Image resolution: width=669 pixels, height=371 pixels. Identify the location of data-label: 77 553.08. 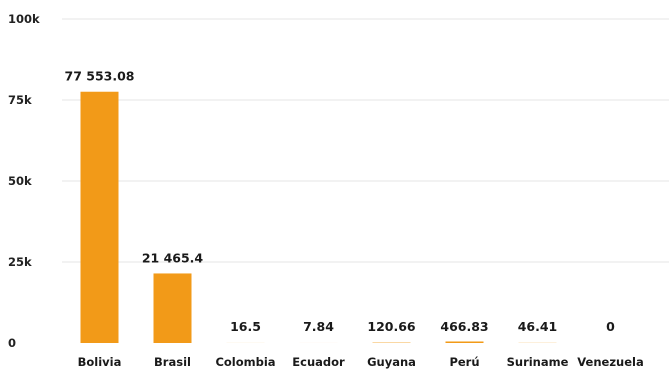
(100, 76).